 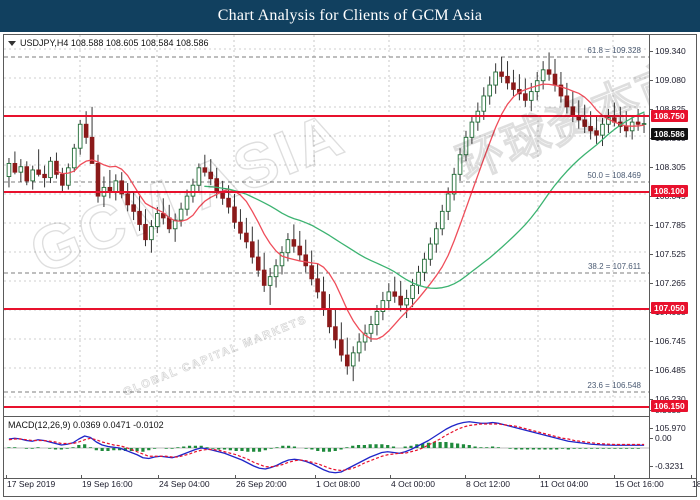 What do you see at coordinates (668, 399) in the screenshot?
I see `price-tick: 106.230` at bounding box center [668, 399].